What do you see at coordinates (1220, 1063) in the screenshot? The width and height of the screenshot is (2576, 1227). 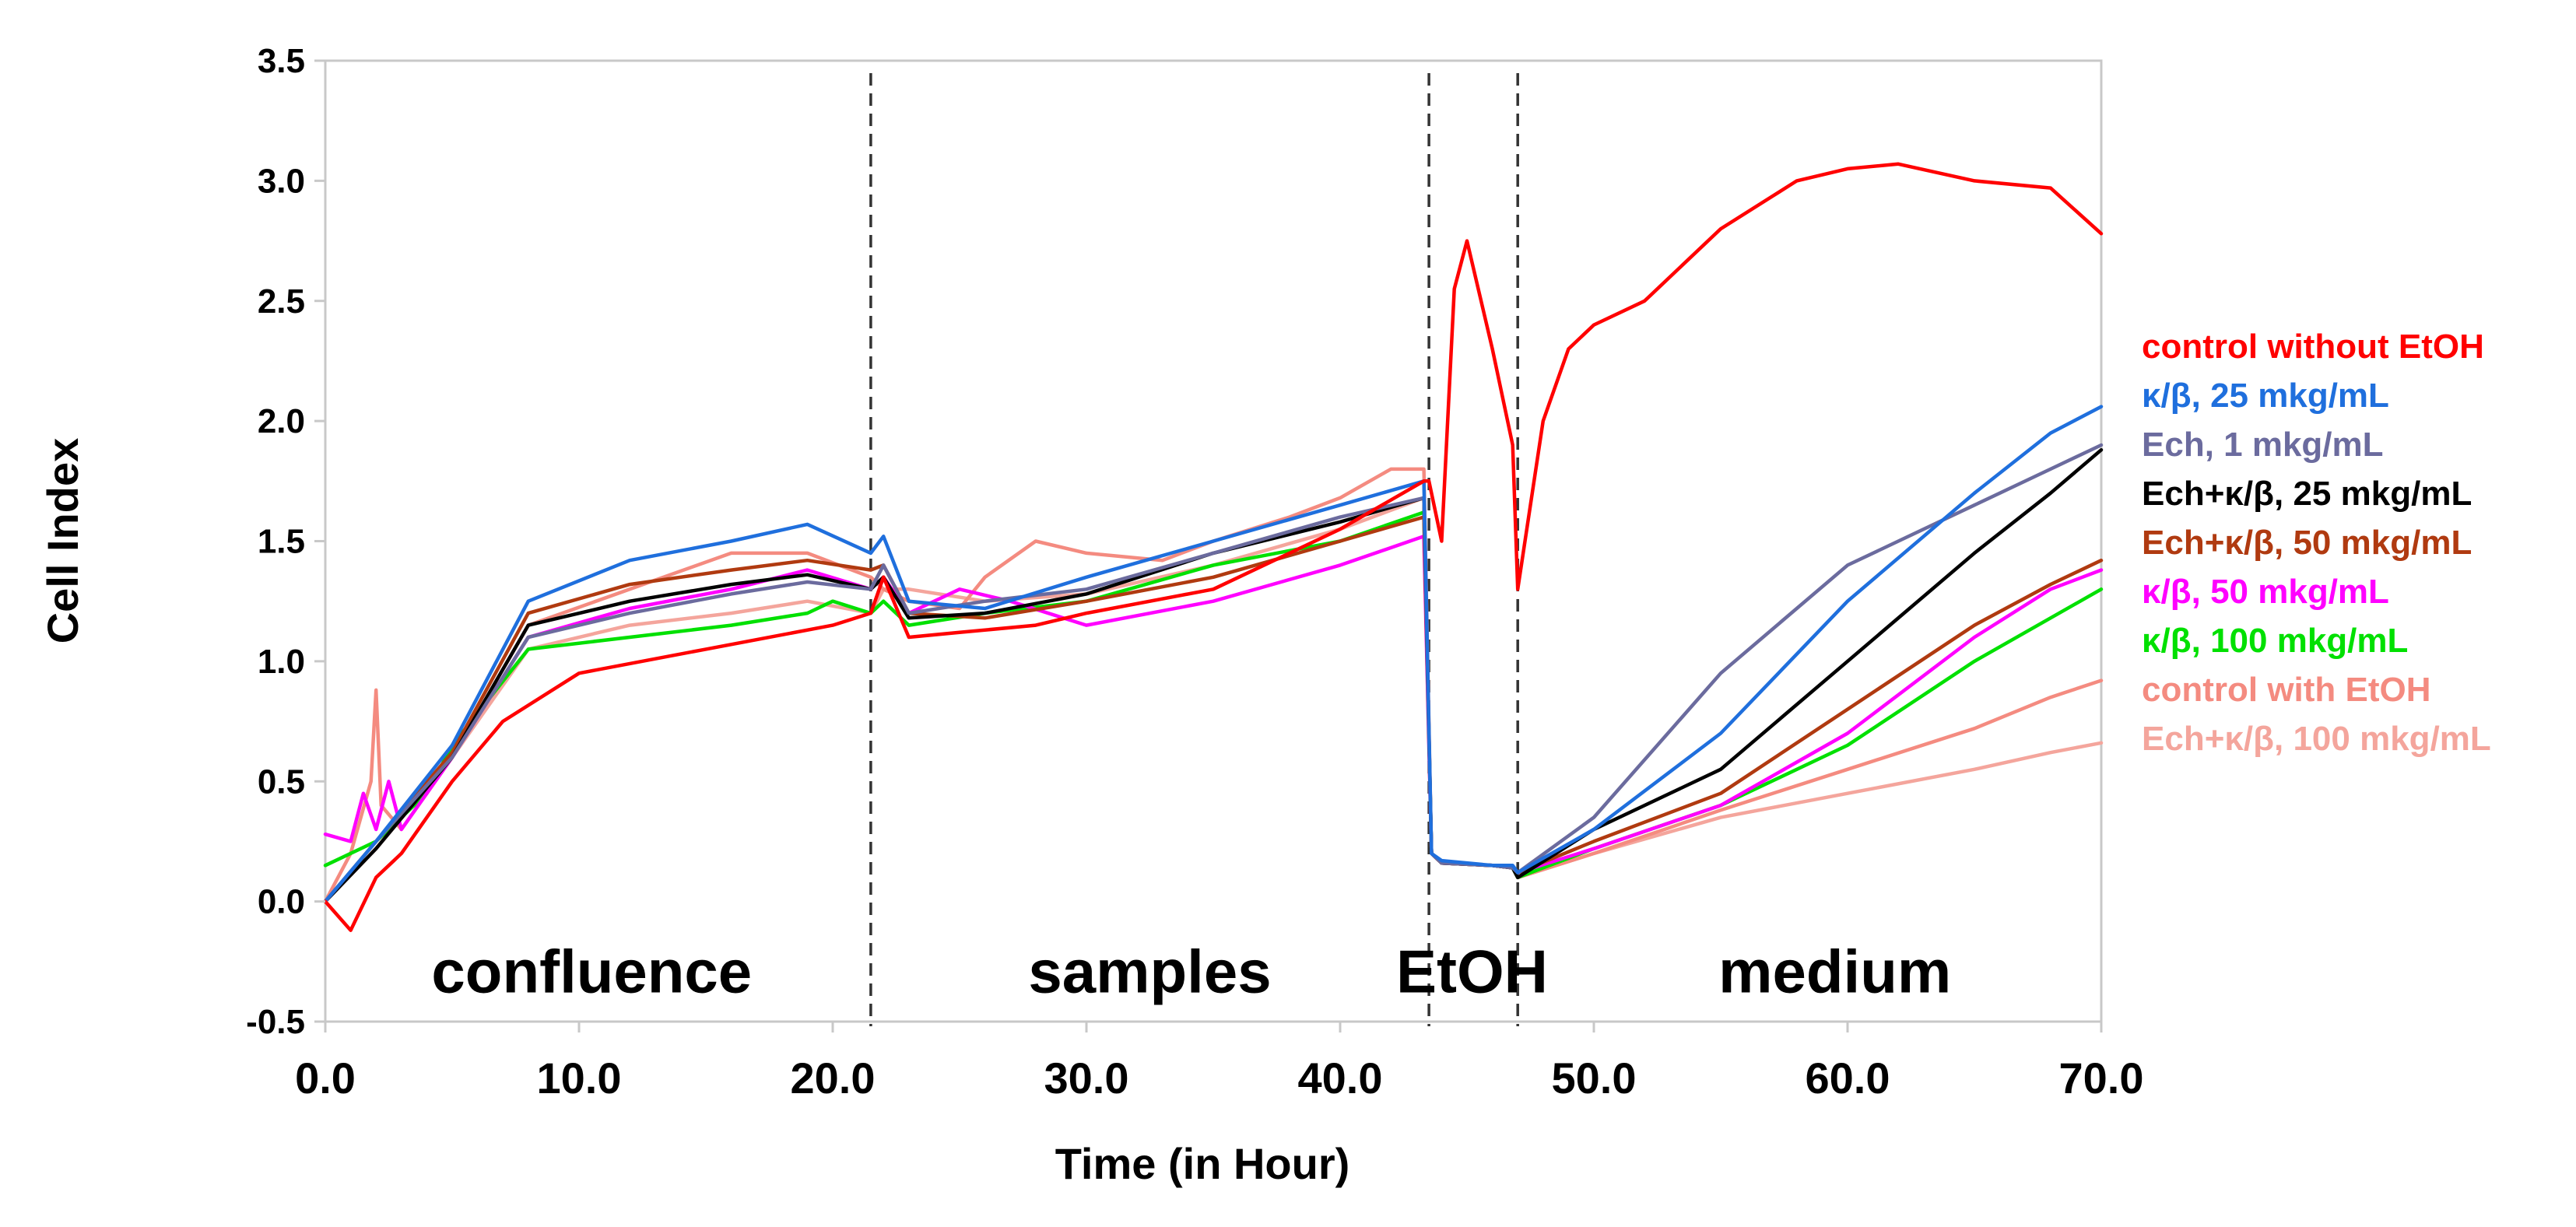 I see `x-axis: 0.0 10.0 20.0 30.0 40.0 50.0 60.0 70.0` at bounding box center [1220, 1063].